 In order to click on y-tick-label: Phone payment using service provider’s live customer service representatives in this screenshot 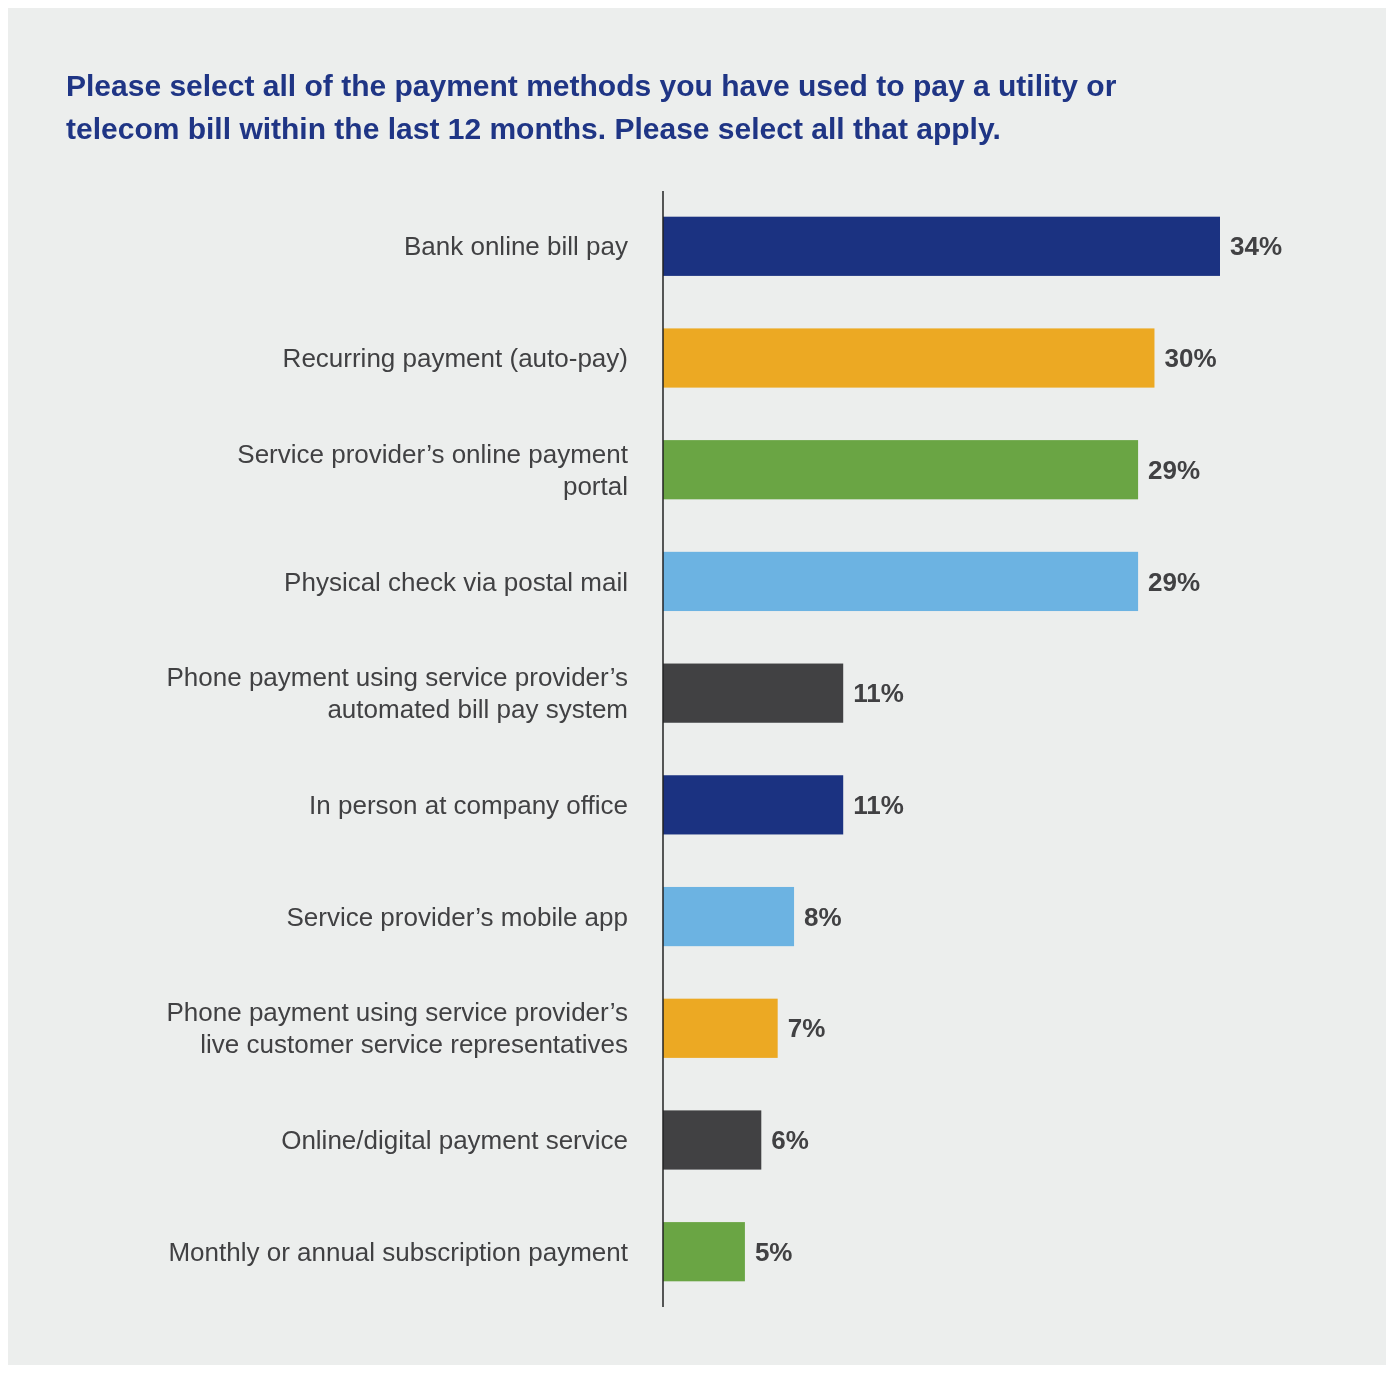, I will do `click(397, 1028)`.